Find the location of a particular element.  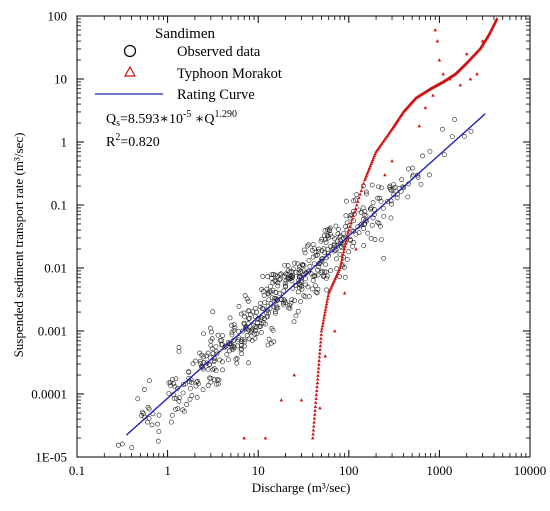

legend-label-rating: Rating Curve is located at coordinates (216, 95).